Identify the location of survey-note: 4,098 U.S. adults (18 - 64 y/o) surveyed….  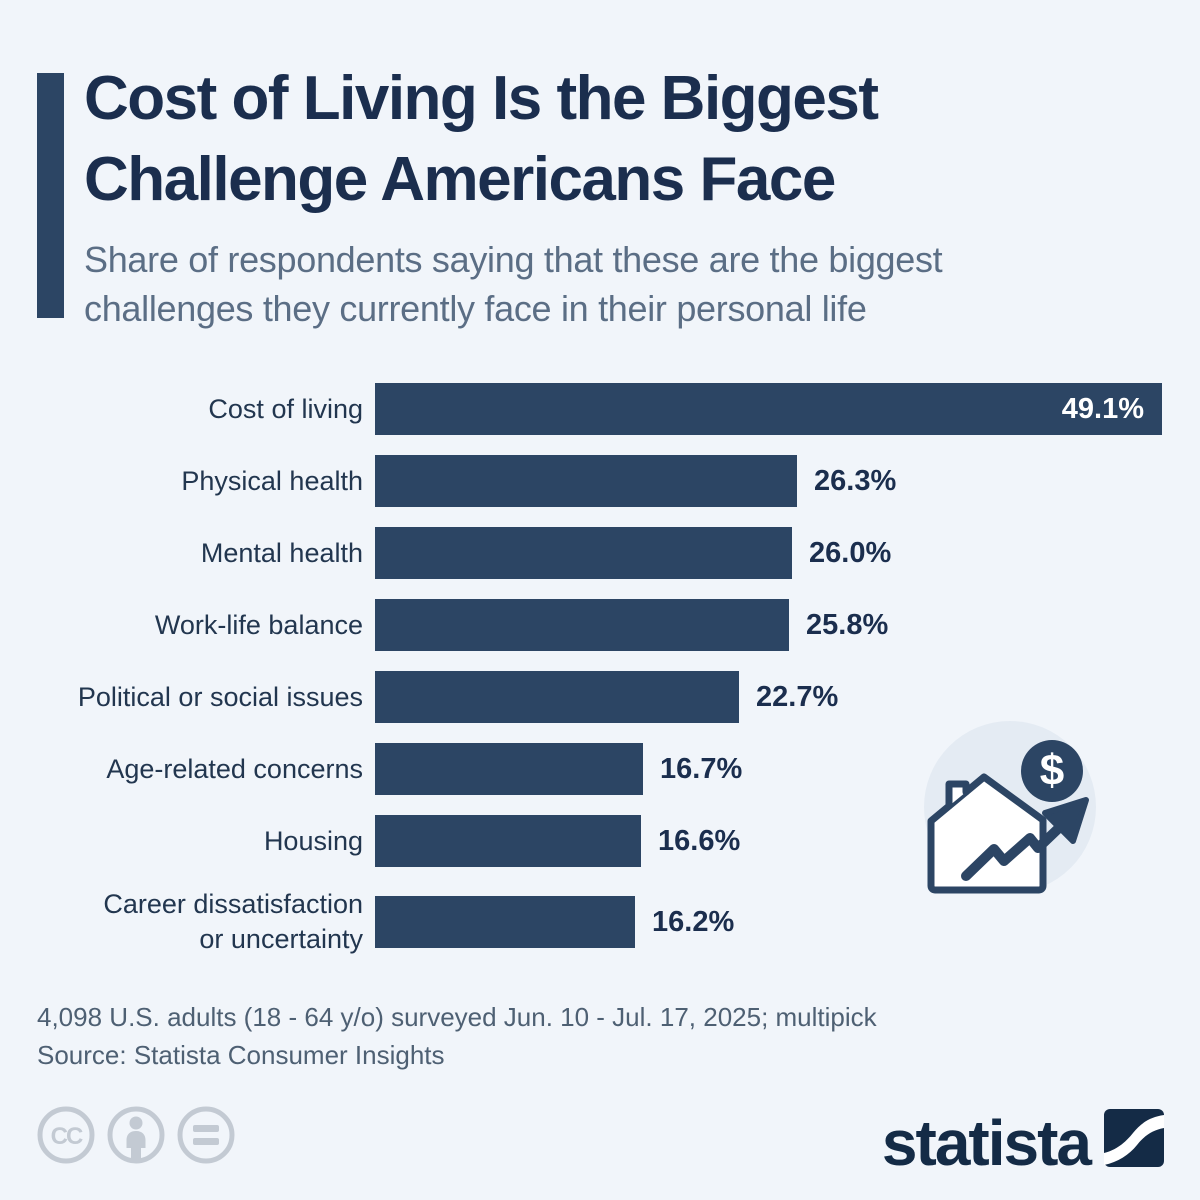
(457, 1017).